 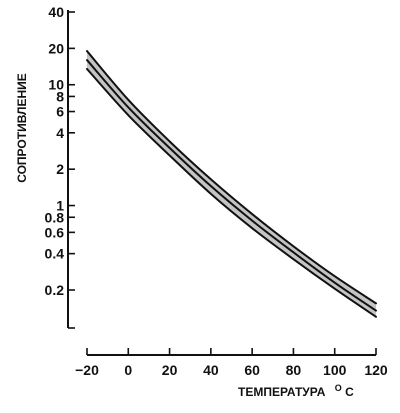 I want to click on x-tick-label: 60, so click(x=252, y=370).